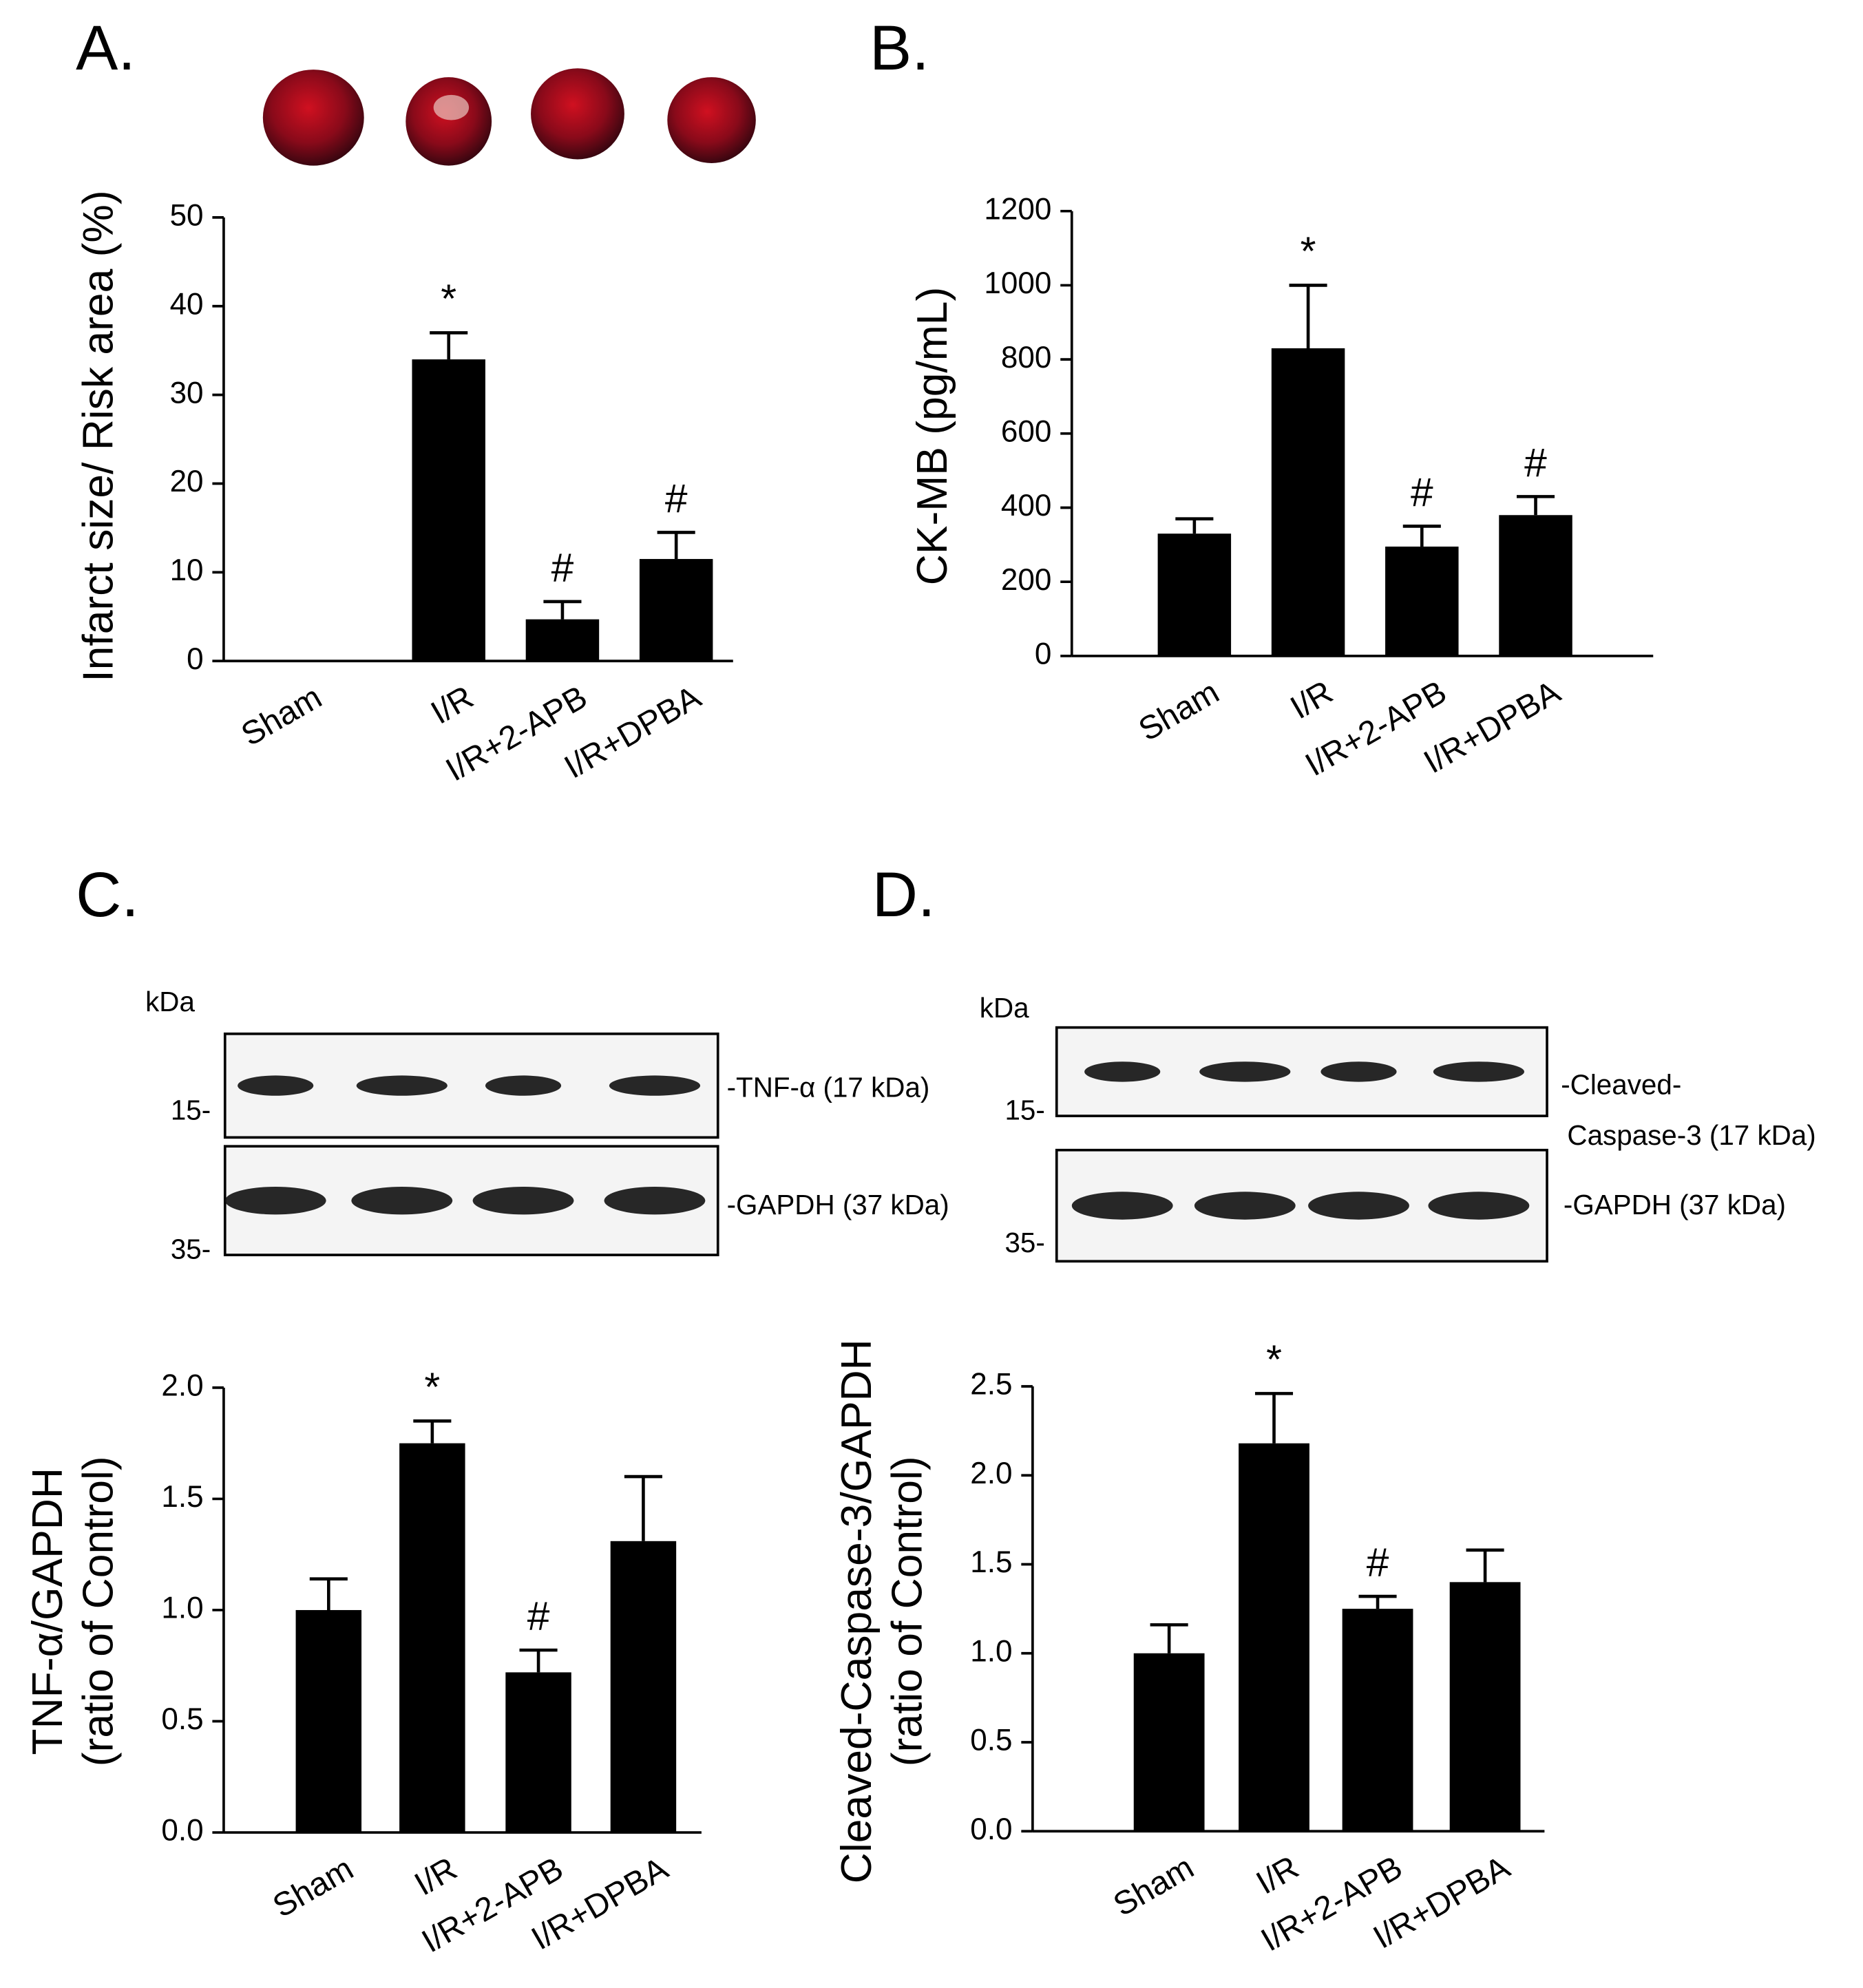 This screenshot has width=1863, height=1988. Describe the element at coordinates (899, 48) in the screenshot. I see `panel-label: B.` at that location.